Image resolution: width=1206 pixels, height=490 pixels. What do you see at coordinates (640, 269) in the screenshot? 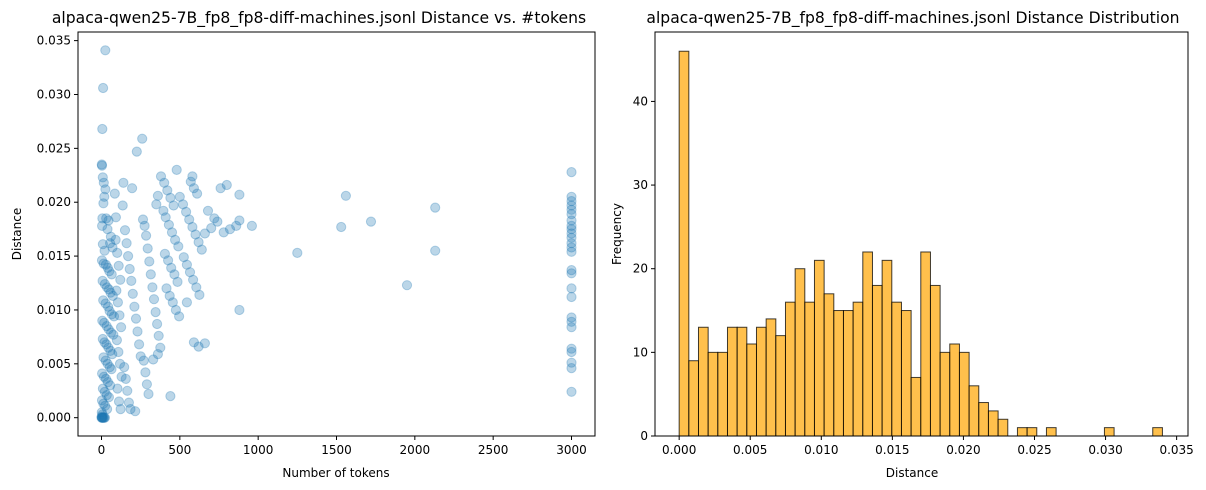
I see `y-tick-label: 20` at bounding box center [640, 269].